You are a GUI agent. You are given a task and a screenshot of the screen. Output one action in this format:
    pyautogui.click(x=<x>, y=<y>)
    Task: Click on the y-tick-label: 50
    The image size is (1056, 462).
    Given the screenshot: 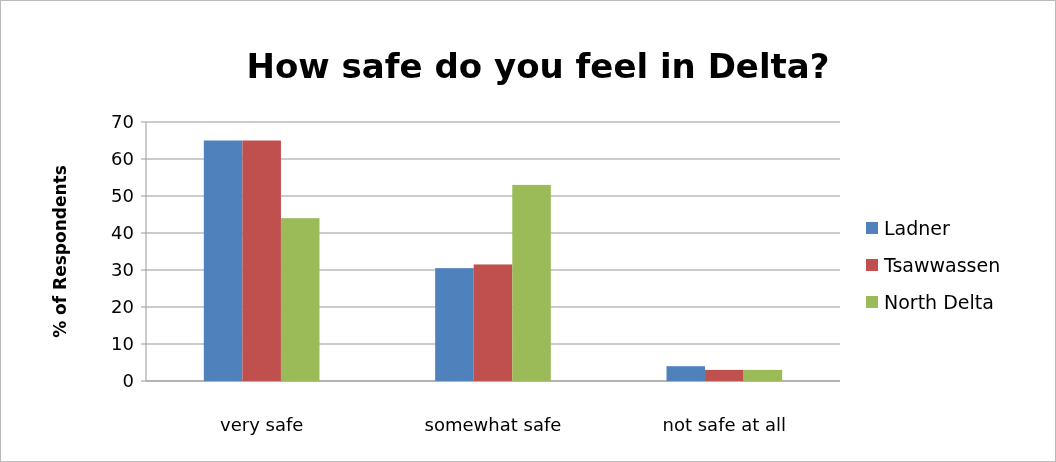 What is the action you would take?
    pyautogui.click(x=122, y=196)
    